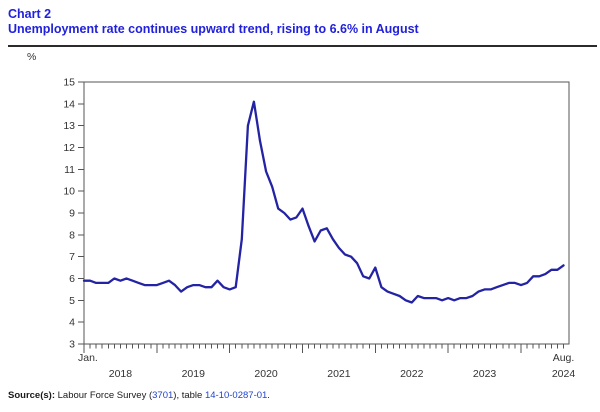  I want to click on x-first-tick-label: Jan., so click(88, 358).